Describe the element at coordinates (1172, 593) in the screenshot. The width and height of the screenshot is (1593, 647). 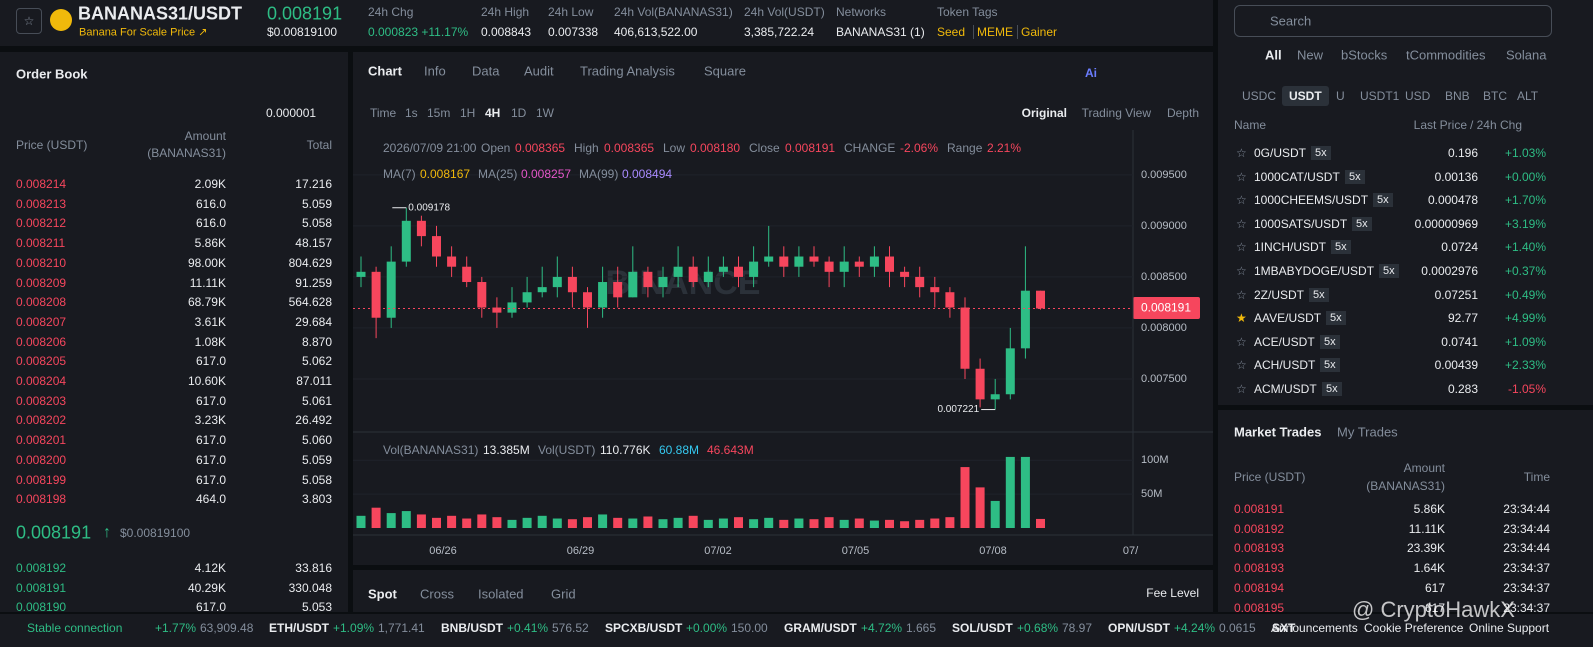
I see `fee-level: Fee Level` at that location.